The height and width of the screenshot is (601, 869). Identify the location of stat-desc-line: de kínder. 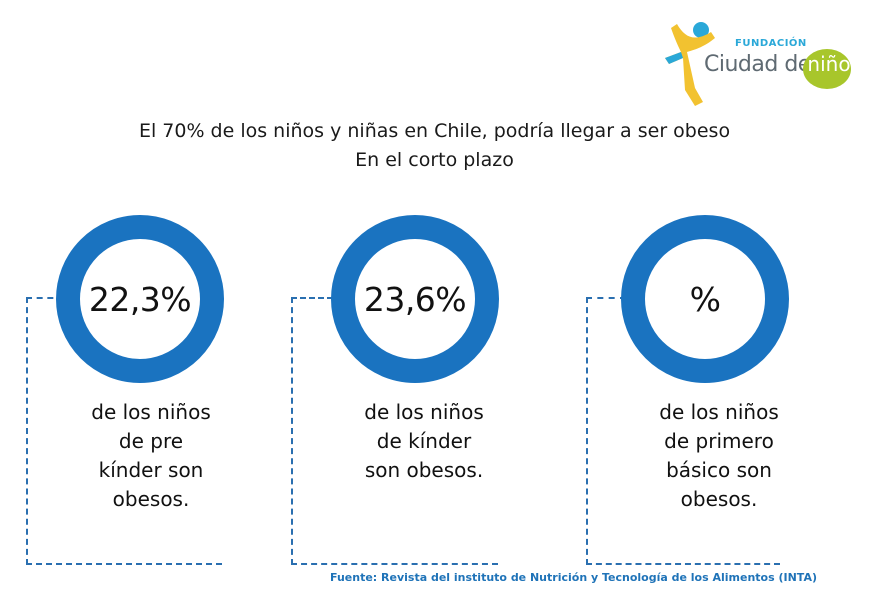
(424, 441).